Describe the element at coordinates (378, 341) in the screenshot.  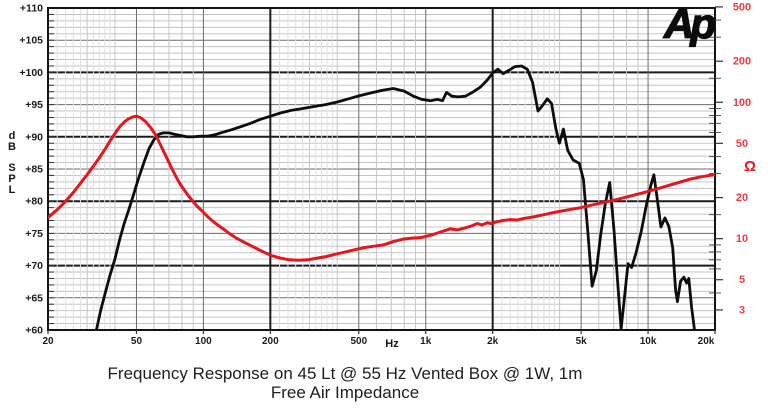
I see `x-tick-labels: 20 50 100 200 500 1k 2k 5k 10k 20k` at that location.